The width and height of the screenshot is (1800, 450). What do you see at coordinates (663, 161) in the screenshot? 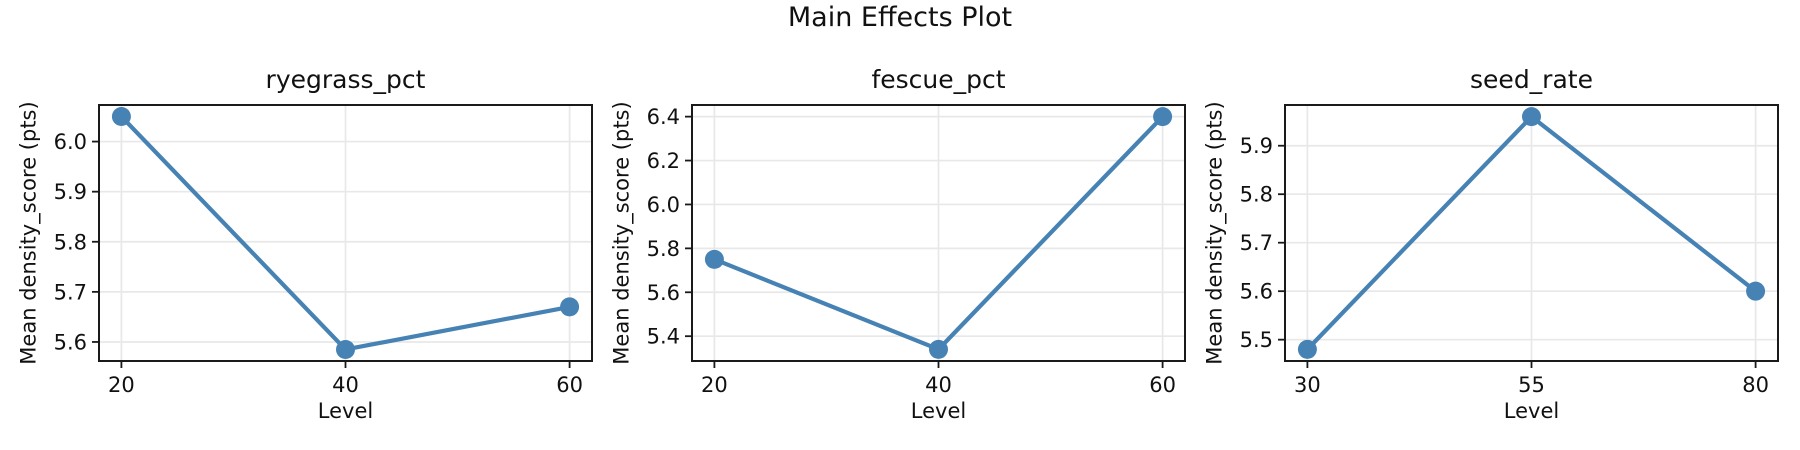
I see `y-tick-label: 6.2` at bounding box center [663, 161].